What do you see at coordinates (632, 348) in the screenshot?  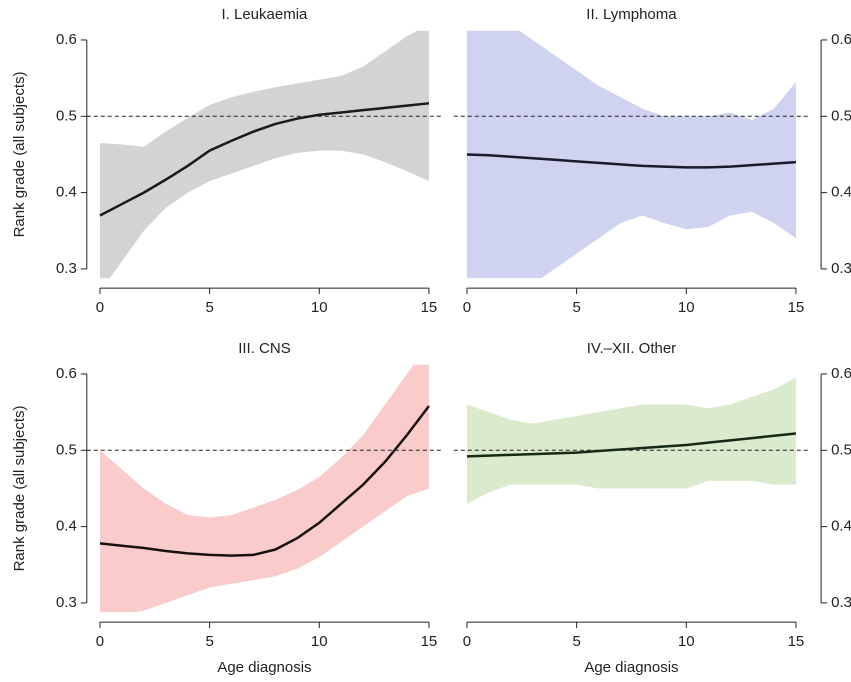 I see `panel-title: IV.–XII. Other` at bounding box center [632, 348].